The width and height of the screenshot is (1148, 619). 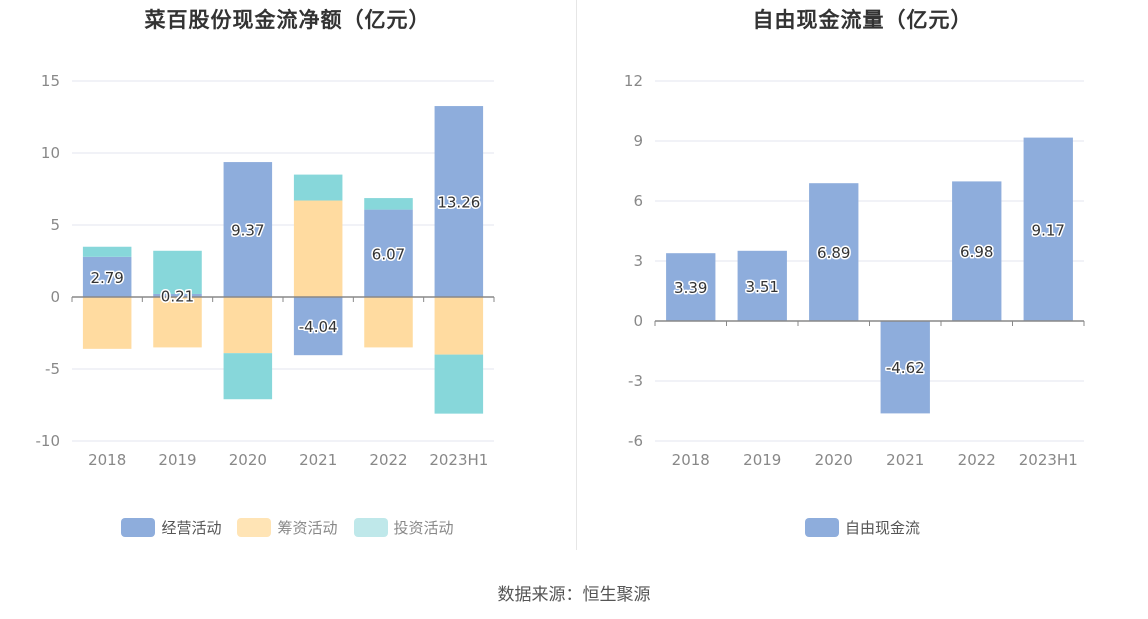 I want to click on data-label: 3.51, so click(x=762, y=287).